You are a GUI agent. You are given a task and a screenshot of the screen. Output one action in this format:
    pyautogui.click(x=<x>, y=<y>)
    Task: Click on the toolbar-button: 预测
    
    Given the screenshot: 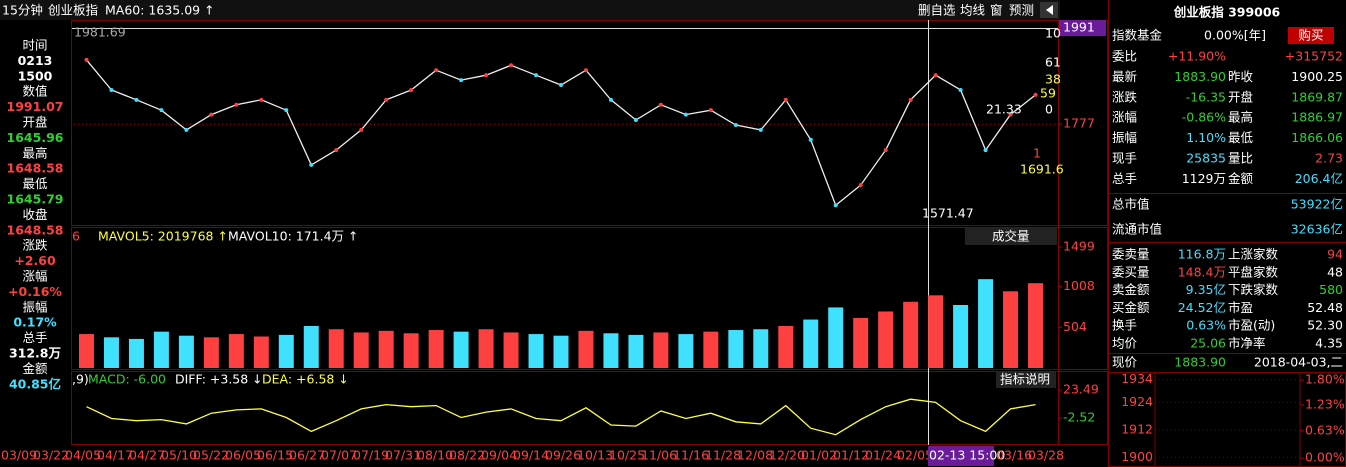 What is the action you would take?
    pyautogui.click(x=1021, y=10)
    